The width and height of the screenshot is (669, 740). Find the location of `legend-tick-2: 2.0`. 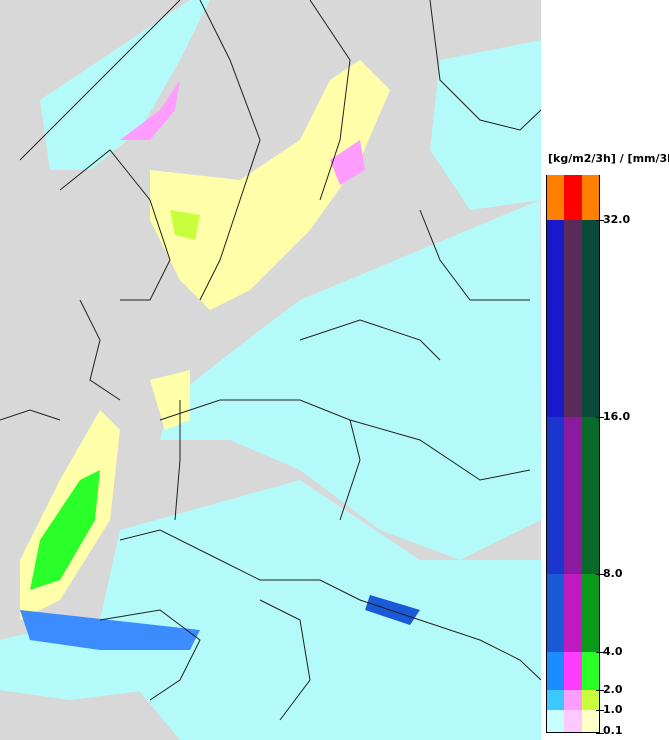

legend-tick-2: 2.0 is located at coordinates (613, 689).